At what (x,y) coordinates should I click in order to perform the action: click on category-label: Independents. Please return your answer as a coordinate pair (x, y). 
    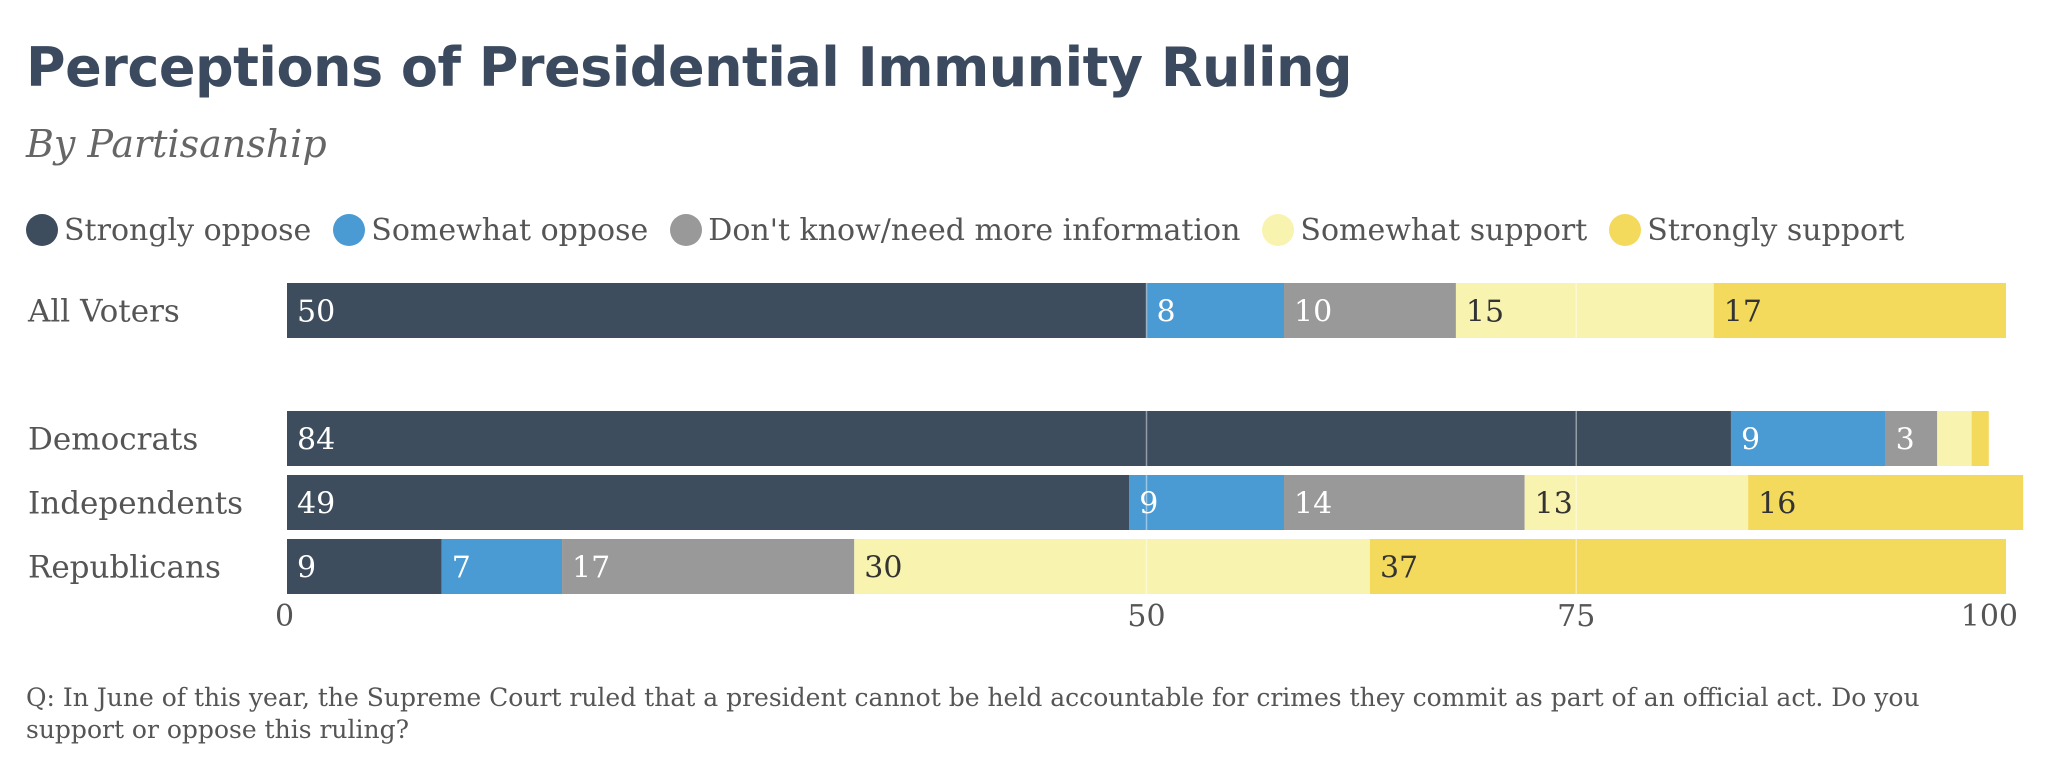
    Looking at the image, I should click on (135, 504).